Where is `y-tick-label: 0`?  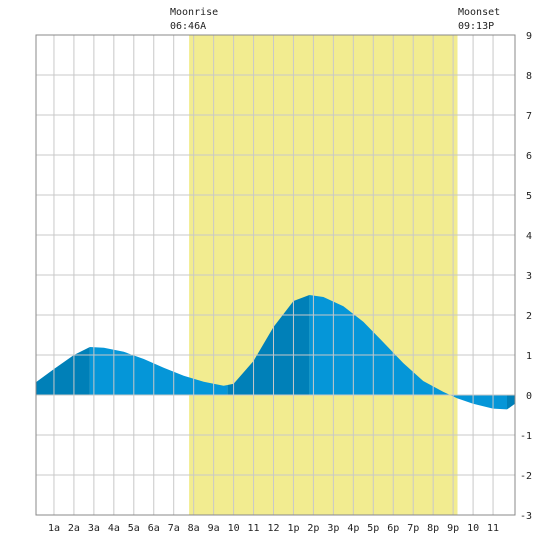 y-tick-label: 0 is located at coordinates (529, 396).